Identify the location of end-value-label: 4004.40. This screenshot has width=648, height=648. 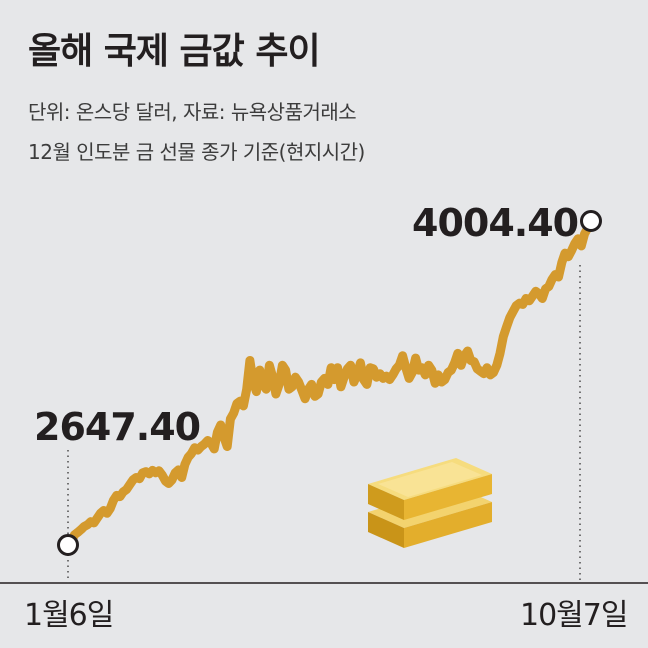
(495, 223).